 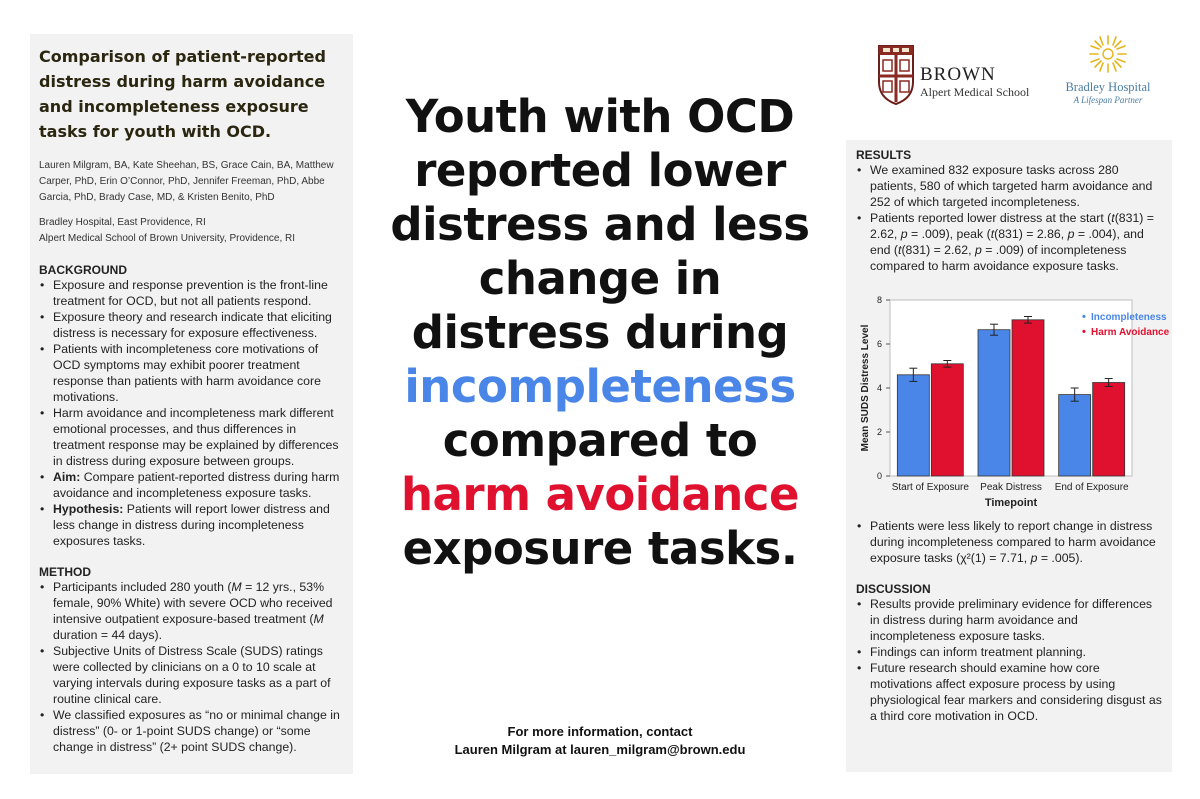 What do you see at coordinates (975, 92) in the screenshot?
I see `brown-sub: Alpert Medical School` at bounding box center [975, 92].